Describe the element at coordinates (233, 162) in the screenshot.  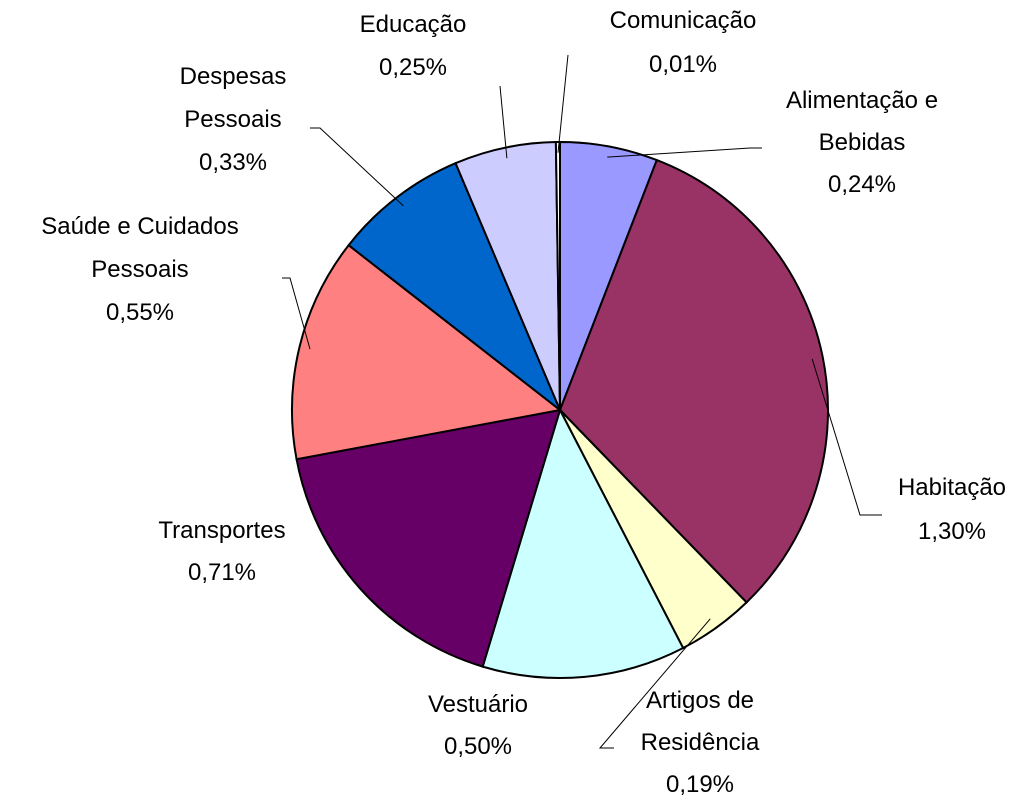
I see `value-label: 0,33%` at that location.